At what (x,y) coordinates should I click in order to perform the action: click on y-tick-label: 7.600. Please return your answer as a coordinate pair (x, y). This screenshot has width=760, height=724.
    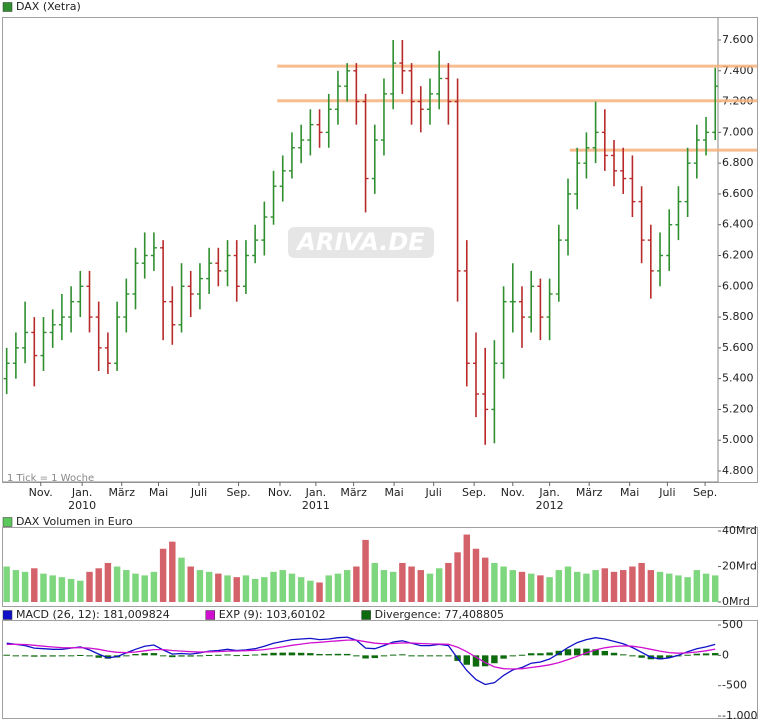
    Looking at the image, I should click on (738, 39).